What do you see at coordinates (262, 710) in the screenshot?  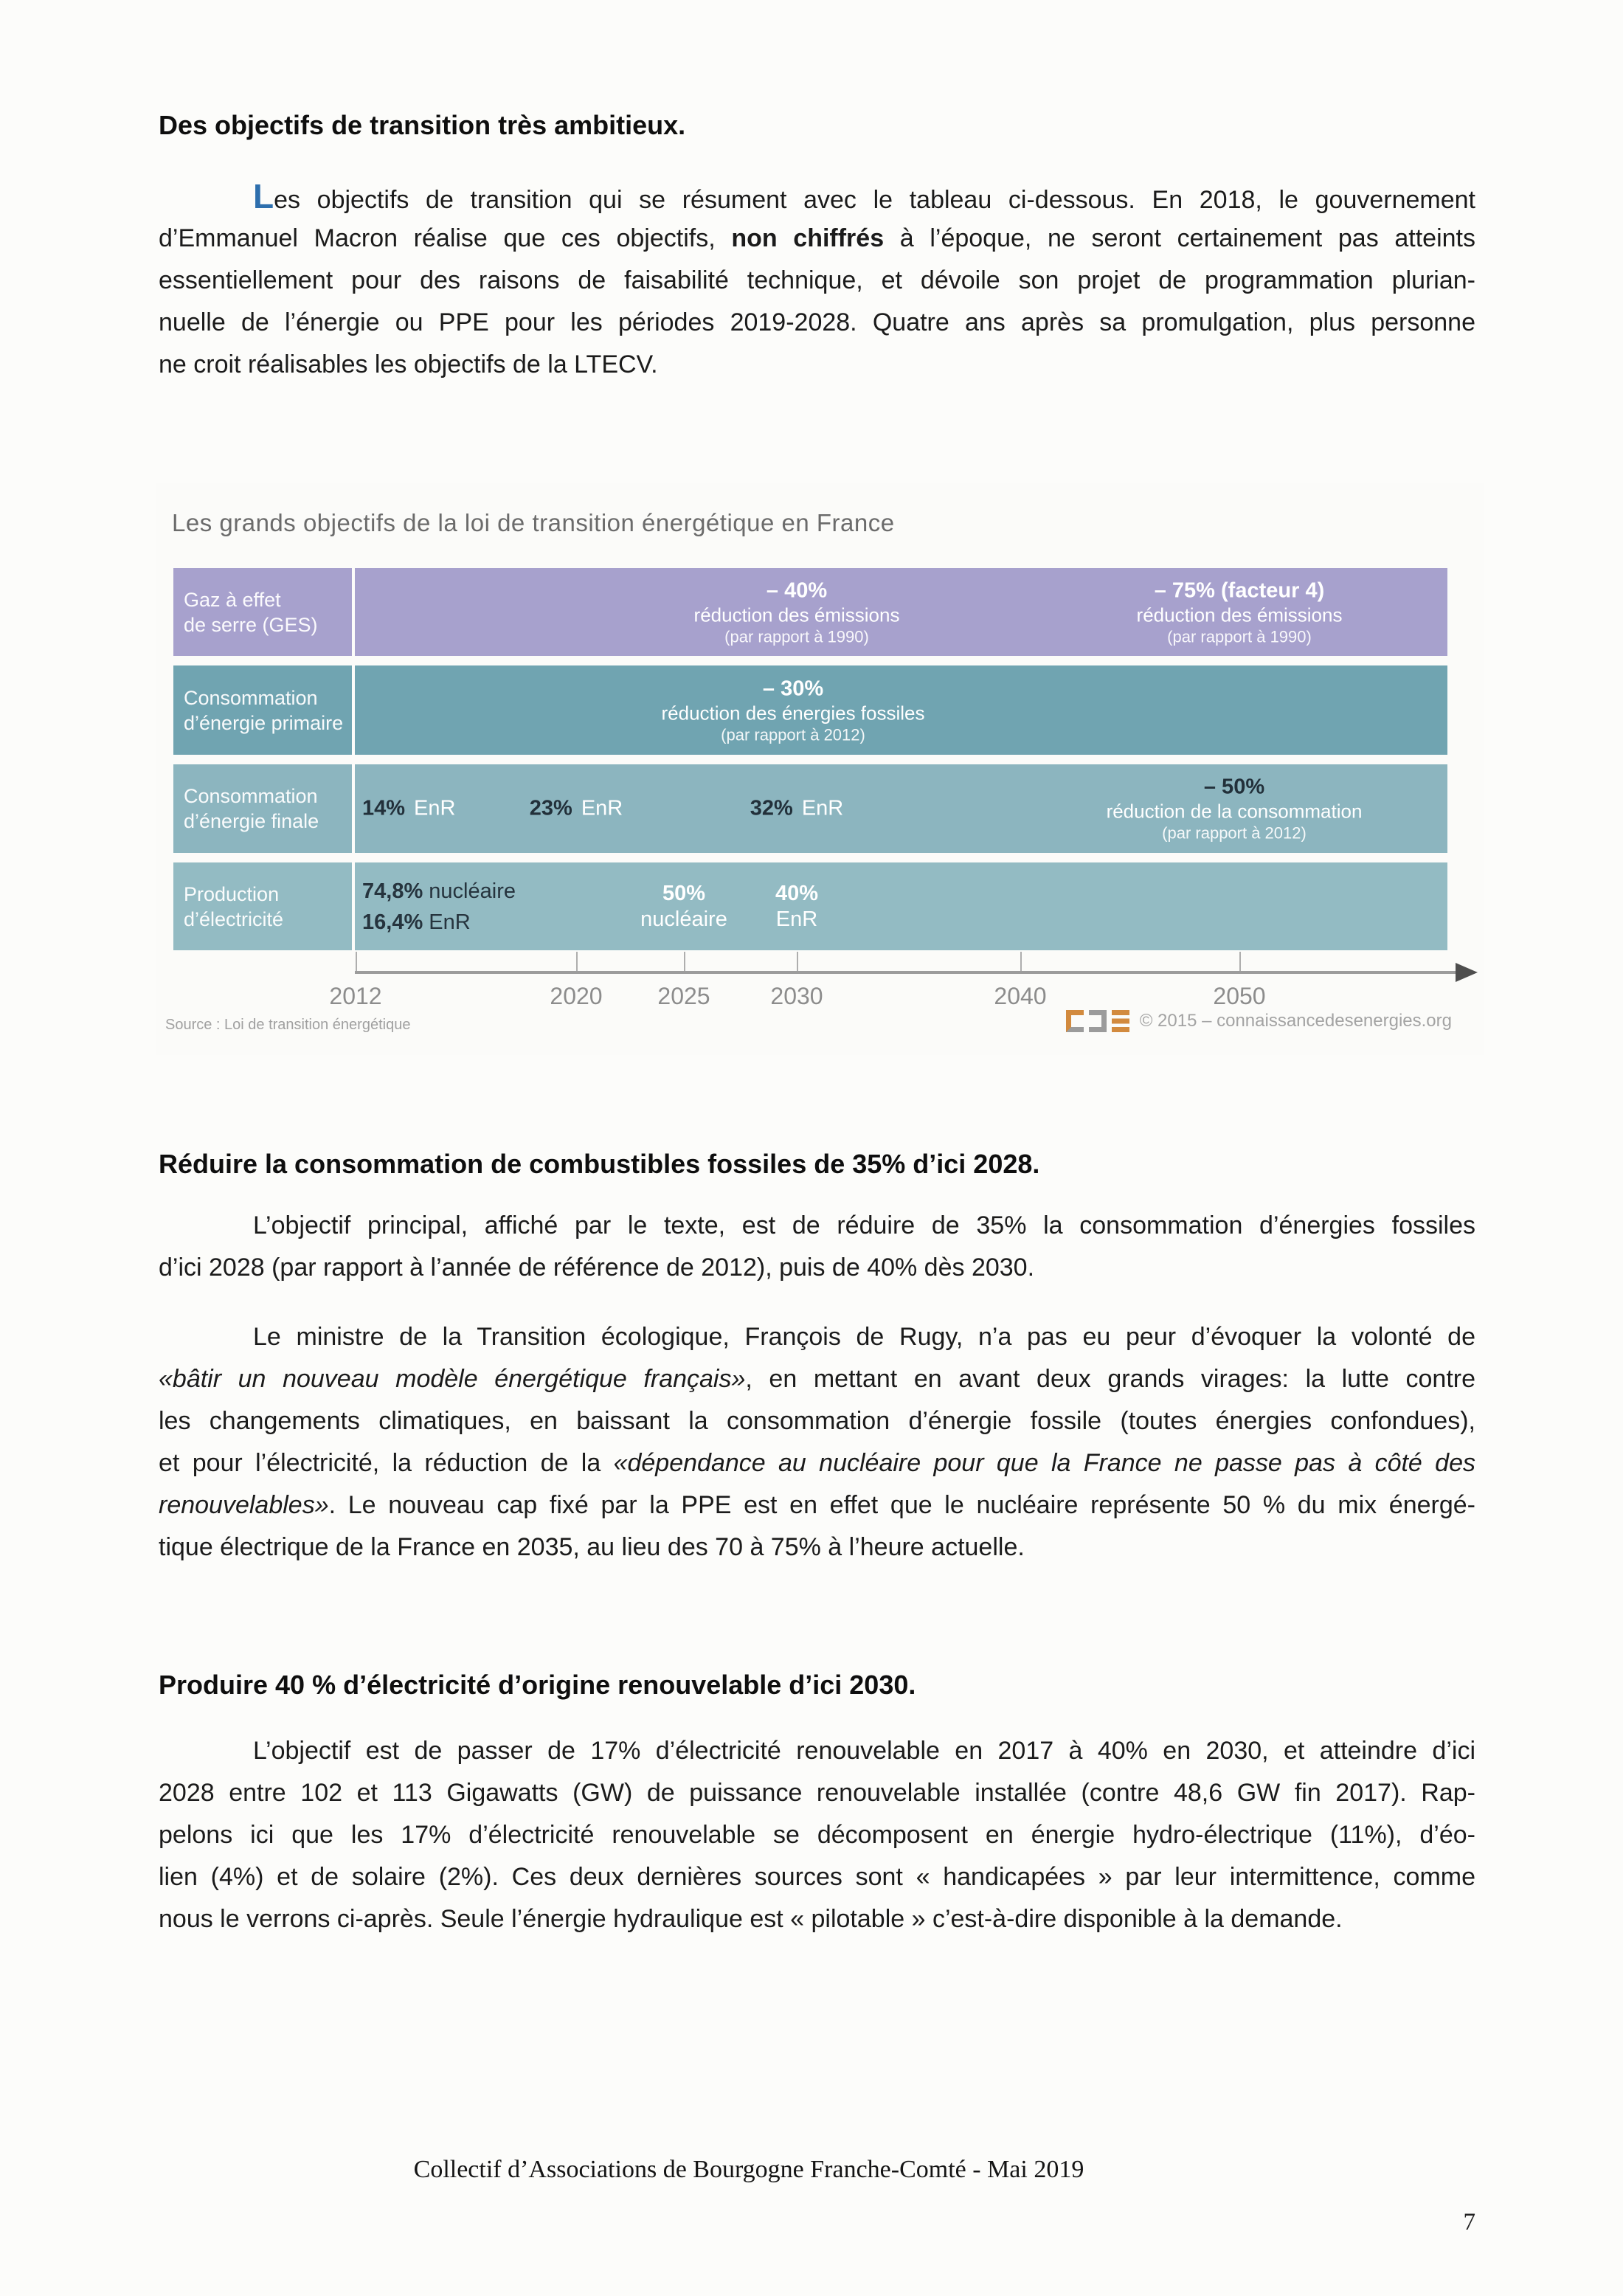 I see `row-label: Consommation d’énergie primaire` at bounding box center [262, 710].